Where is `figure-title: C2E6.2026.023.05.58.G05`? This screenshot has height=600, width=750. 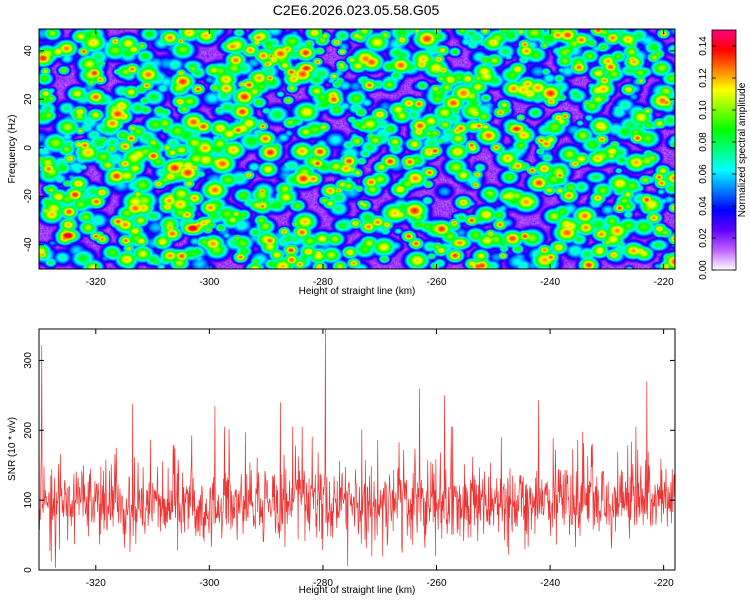 figure-title: C2E6.2026.023.05.58.G05 is located at coordinates (356, 10).